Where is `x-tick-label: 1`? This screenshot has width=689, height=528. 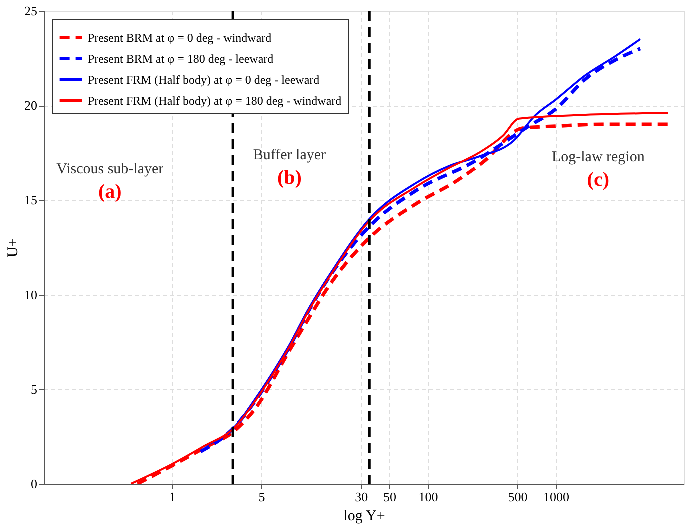 x-tick-label: 1 is located at coordinates (172, 497).